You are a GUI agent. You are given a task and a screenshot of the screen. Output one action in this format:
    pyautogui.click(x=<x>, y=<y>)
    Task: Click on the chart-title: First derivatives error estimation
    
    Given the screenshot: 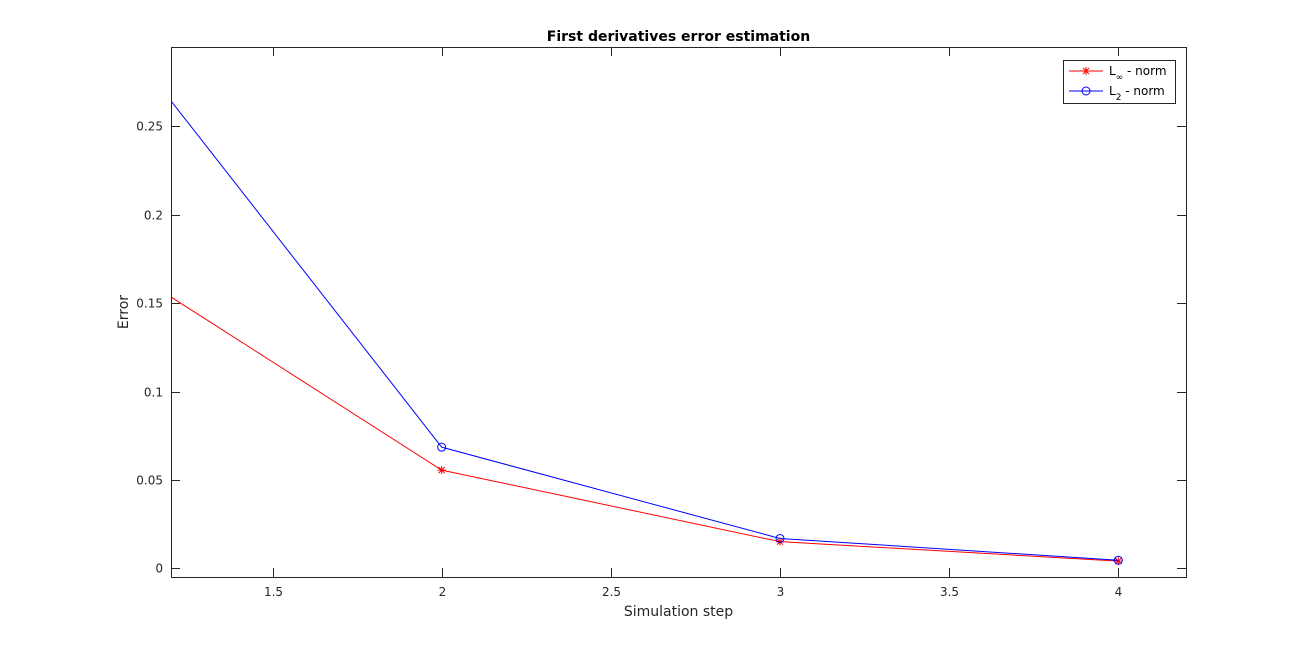 What is the action you would take?
    pyautogui.click(x=678, y=37)
    